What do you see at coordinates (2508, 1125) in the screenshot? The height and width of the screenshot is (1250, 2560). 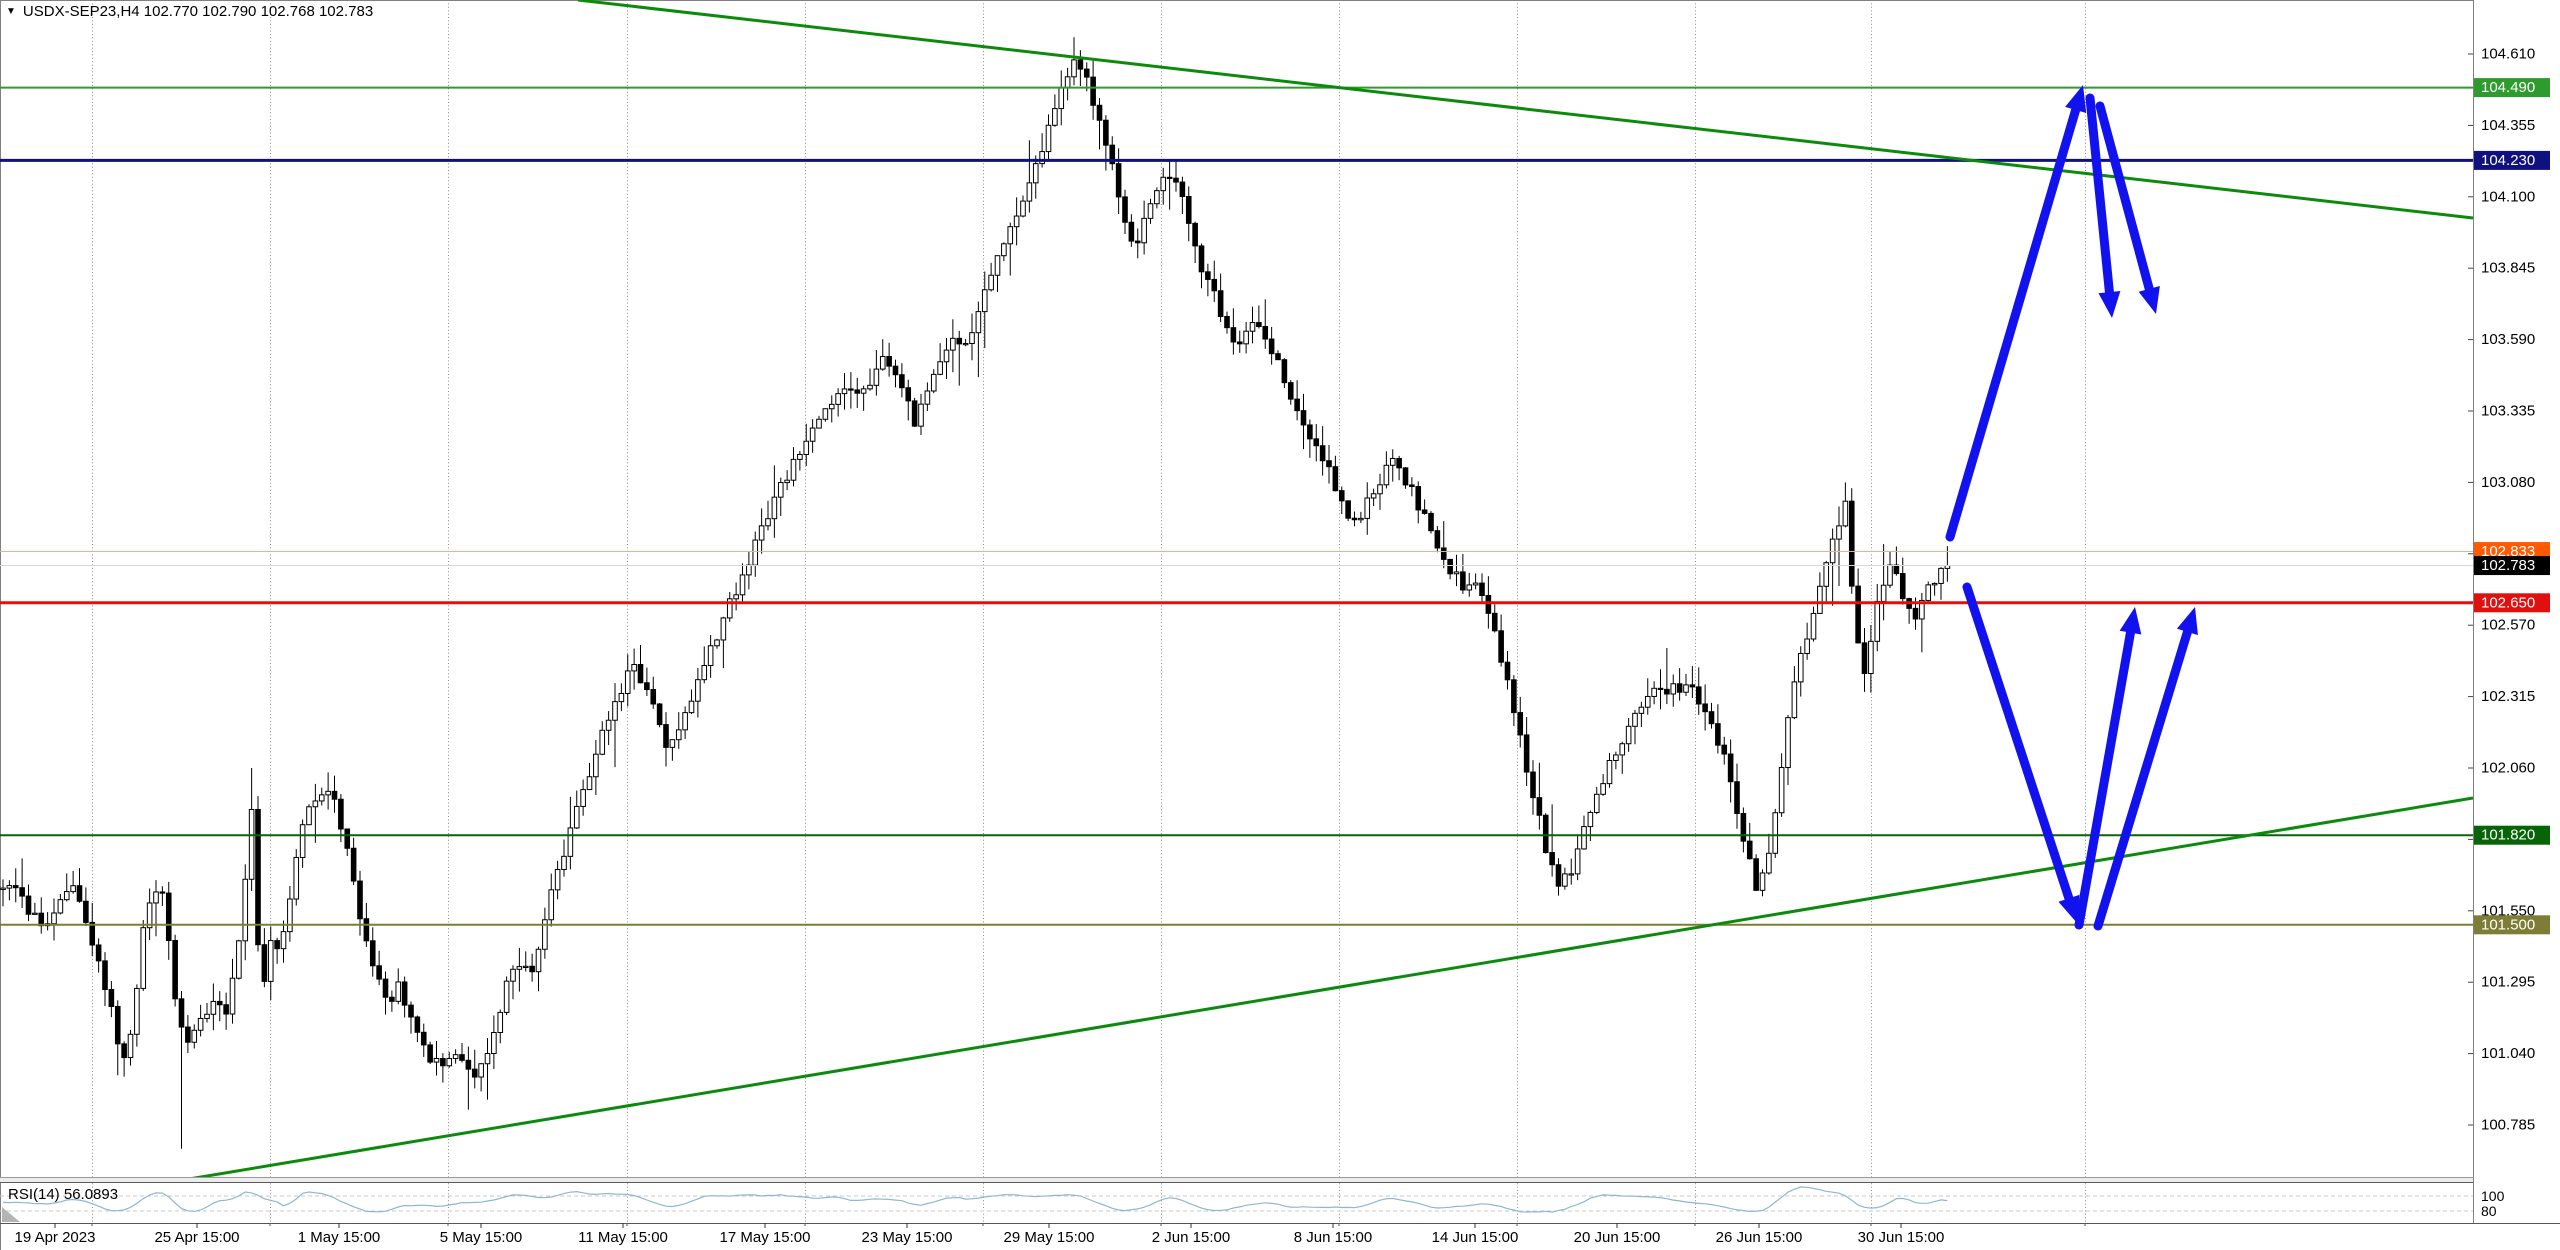 I see `price-tick-label: 100.785` at bounding box center [2508, 1125].